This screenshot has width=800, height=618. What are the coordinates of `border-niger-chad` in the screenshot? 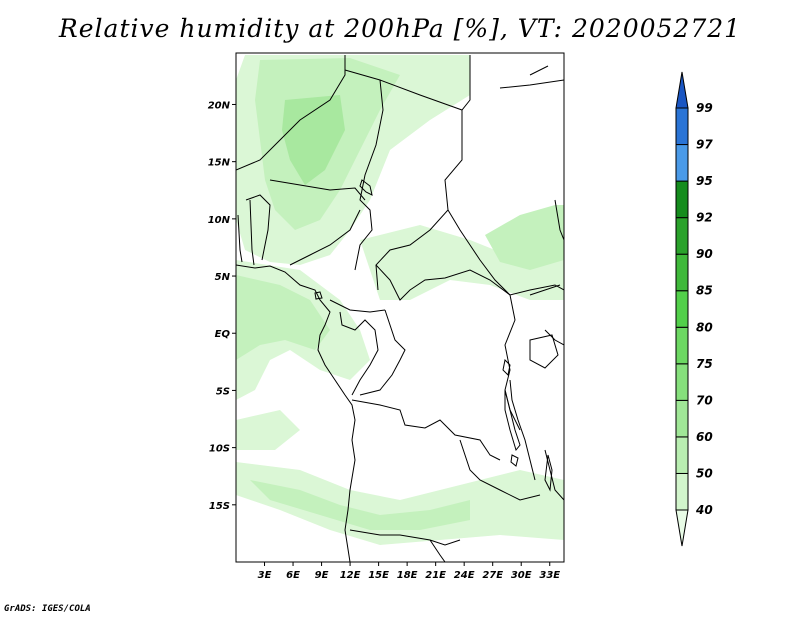 It's located at (369, 175).